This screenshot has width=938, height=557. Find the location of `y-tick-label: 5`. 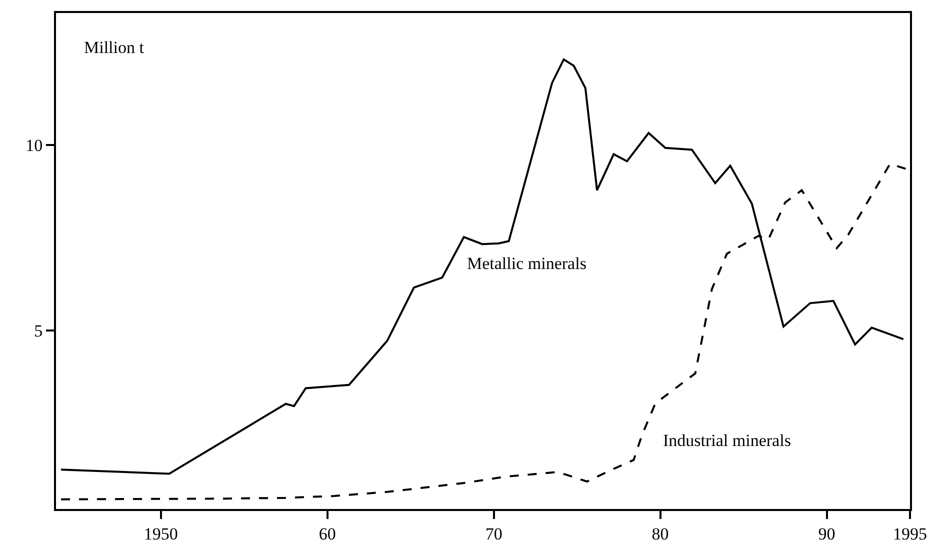

y-tick-label: 5 is located at coordinates (38, 331).